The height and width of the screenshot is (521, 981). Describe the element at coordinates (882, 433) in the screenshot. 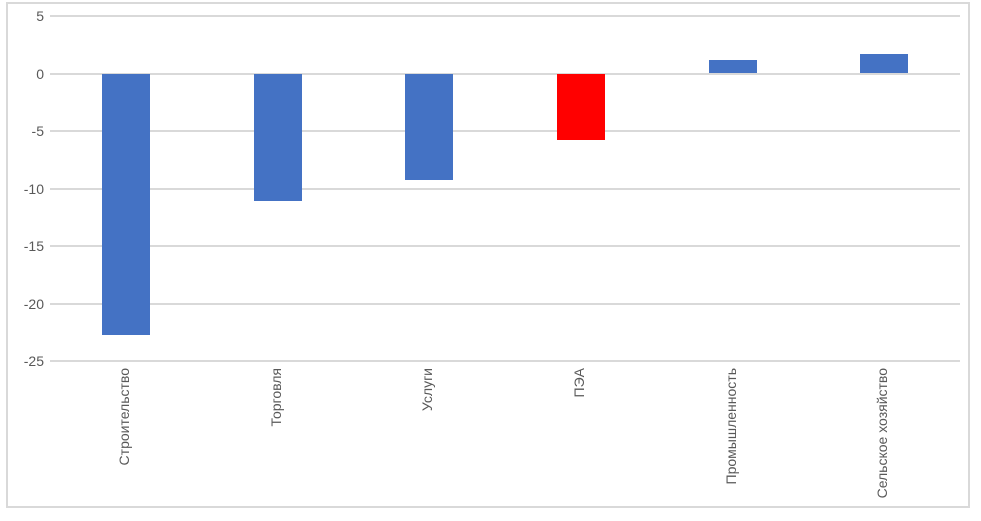

I see `x-axis-label: Сельское хозяйство` at that location.